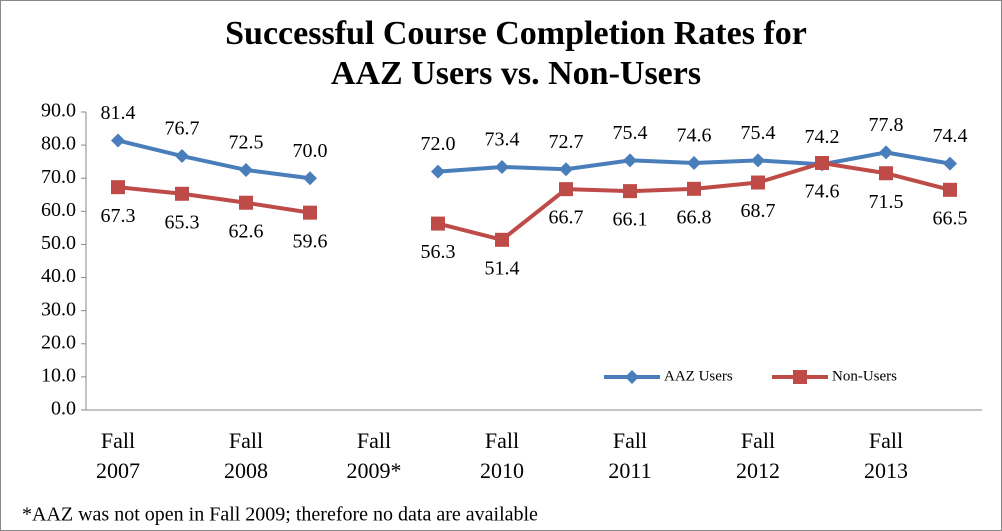 The height and width of the screenshot is (531, 1002). What do you see at coordinates (516, 33) in the screenshot?
I see `chart-title: Successful Course Completion Rates for` at bounding box center [516, 33].